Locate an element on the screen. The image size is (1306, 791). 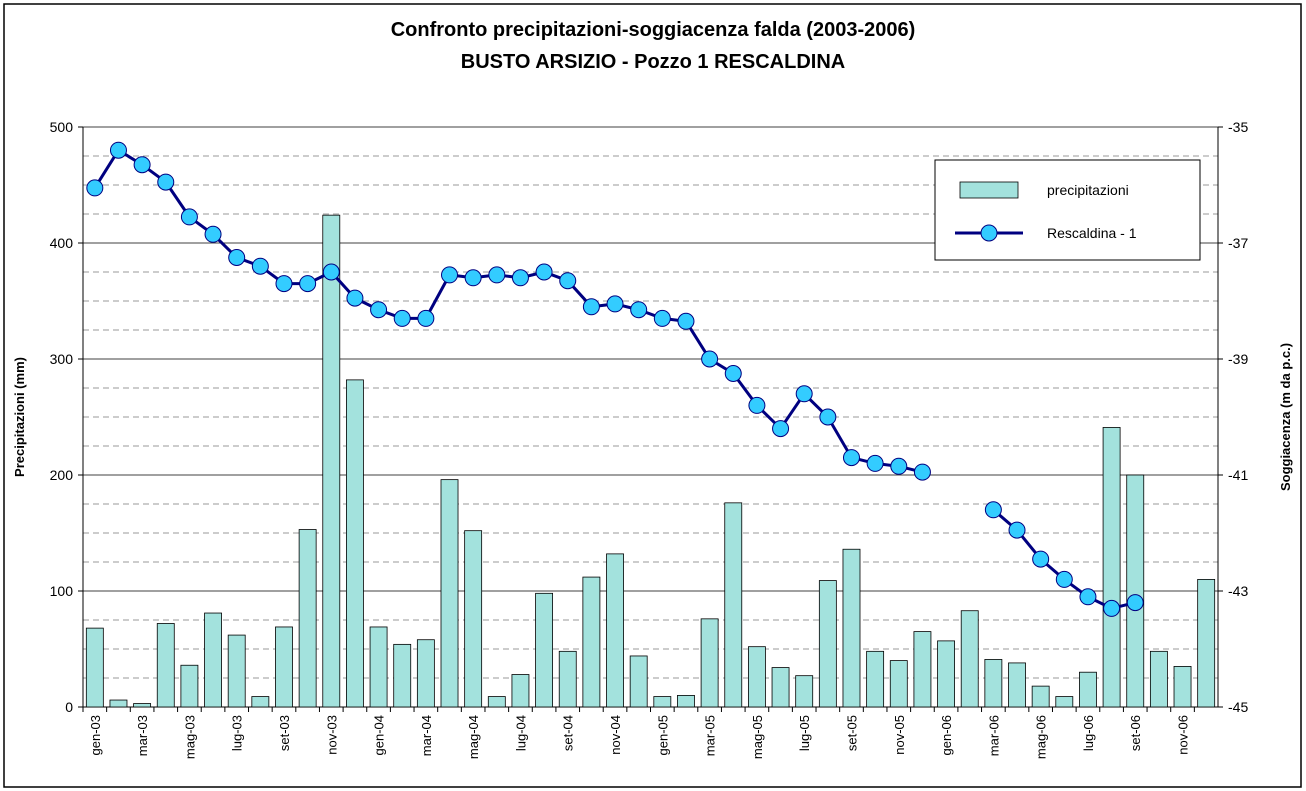
legend-marker is located at coordinates (989, 233).